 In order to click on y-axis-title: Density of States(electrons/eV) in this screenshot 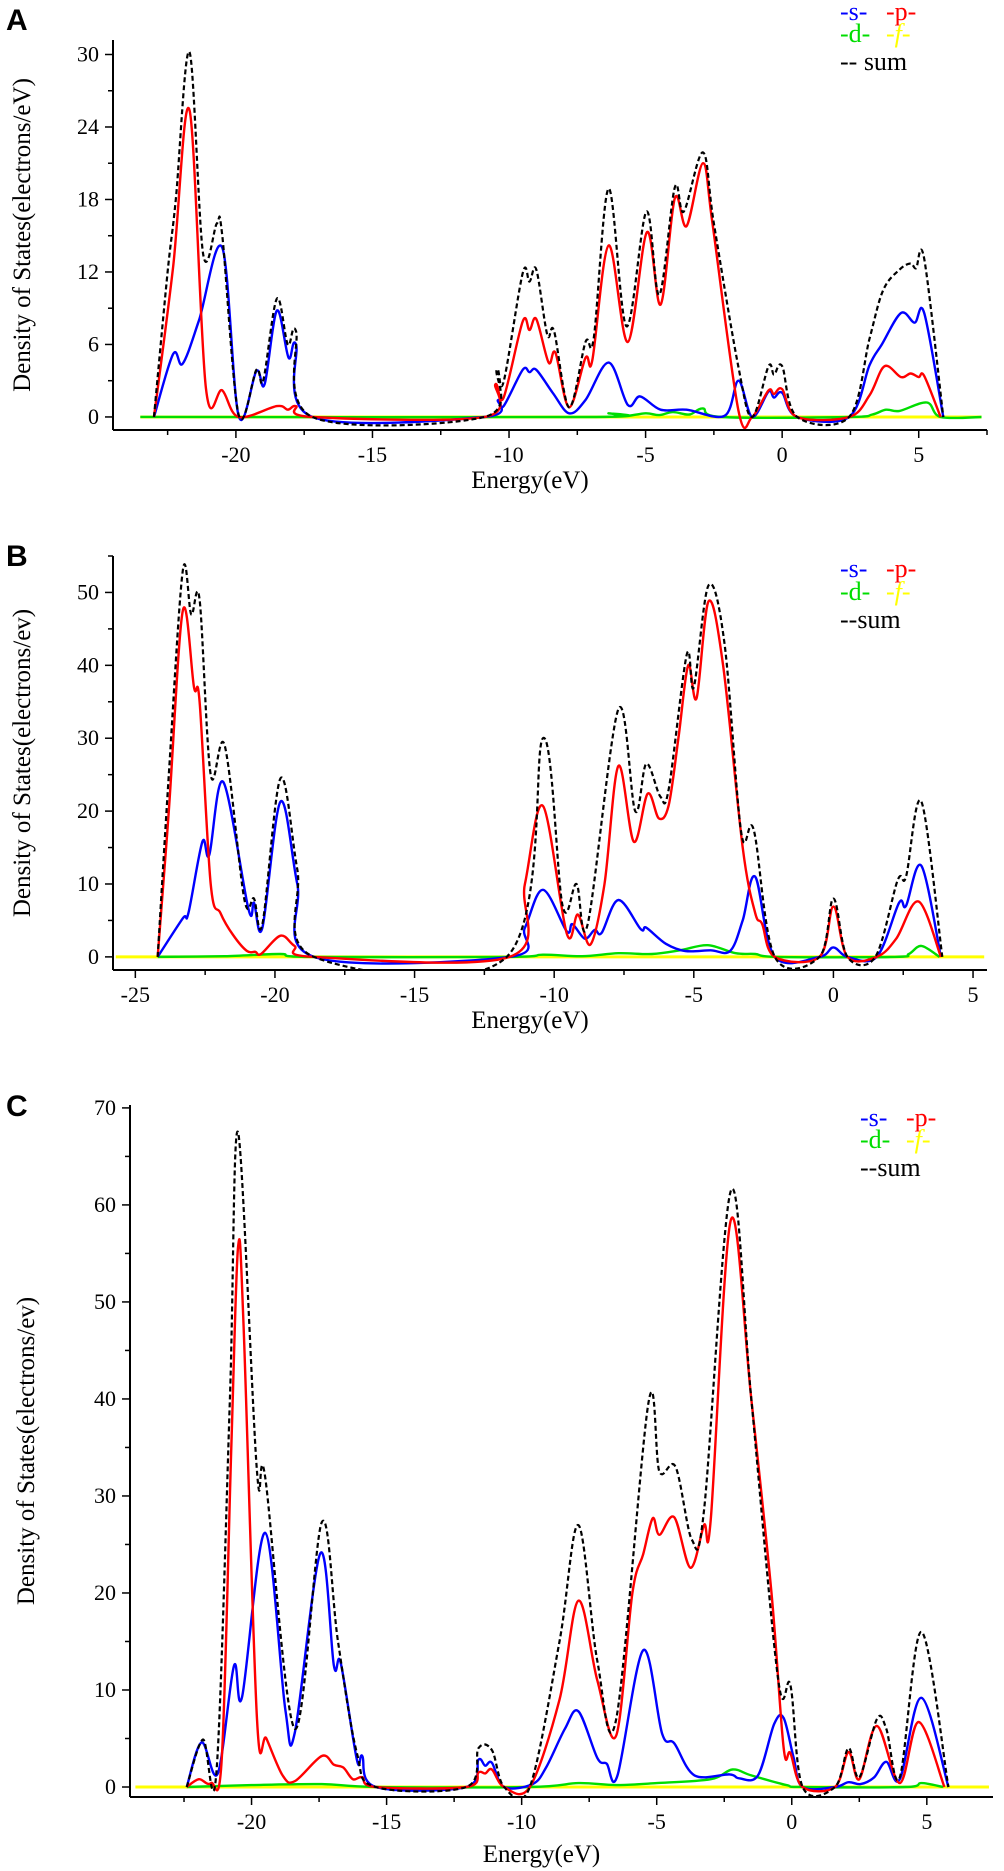, I will do `click(22, 235)`.